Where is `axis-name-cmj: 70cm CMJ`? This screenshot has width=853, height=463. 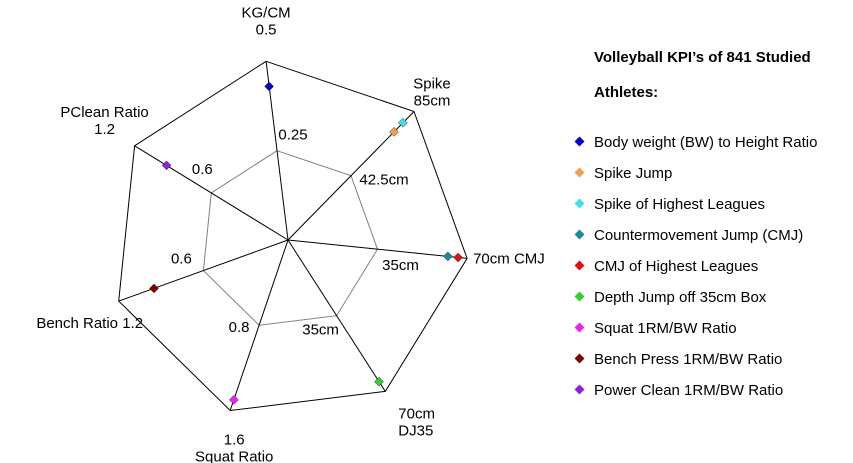
axis-name-cmj: 70cm CMJ is located at coordinates (509, 258).